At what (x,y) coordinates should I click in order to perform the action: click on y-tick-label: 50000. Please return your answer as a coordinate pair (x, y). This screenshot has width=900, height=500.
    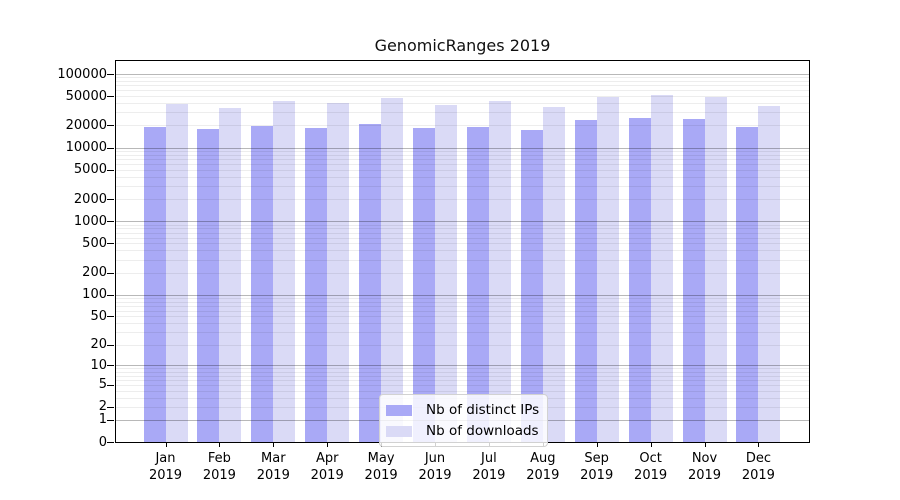
    Looking at the image, I should click on (86, 96).